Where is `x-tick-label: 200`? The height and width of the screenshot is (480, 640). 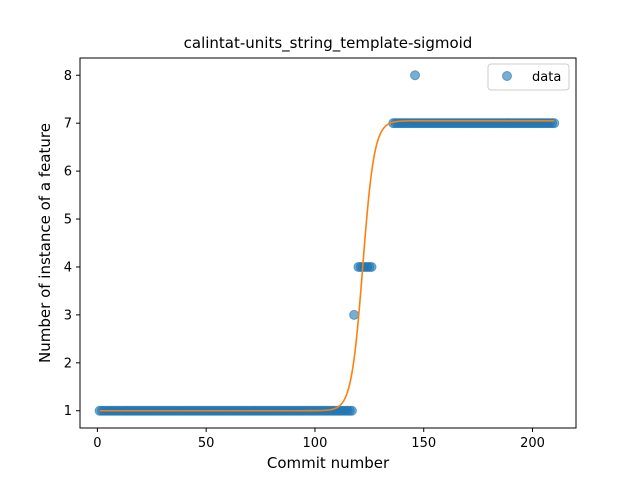 x-tick-label: 200 is located at coordinates (532, 443).